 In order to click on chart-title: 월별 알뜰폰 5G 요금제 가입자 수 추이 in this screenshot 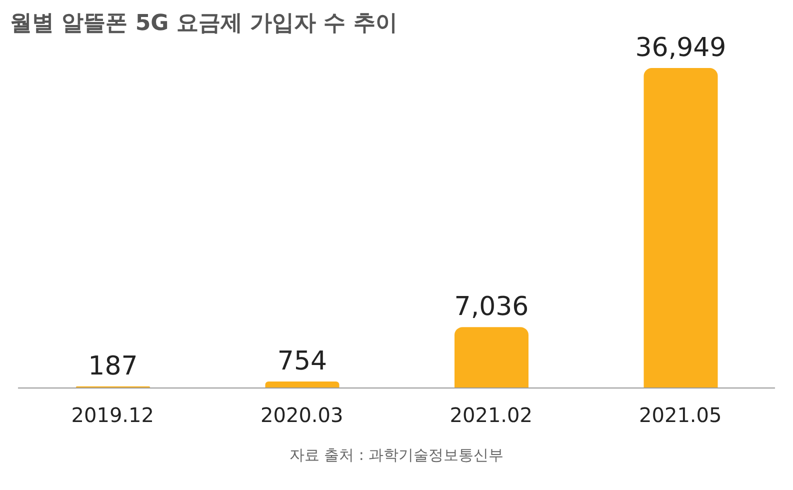, I will do `click(204, 24)`.